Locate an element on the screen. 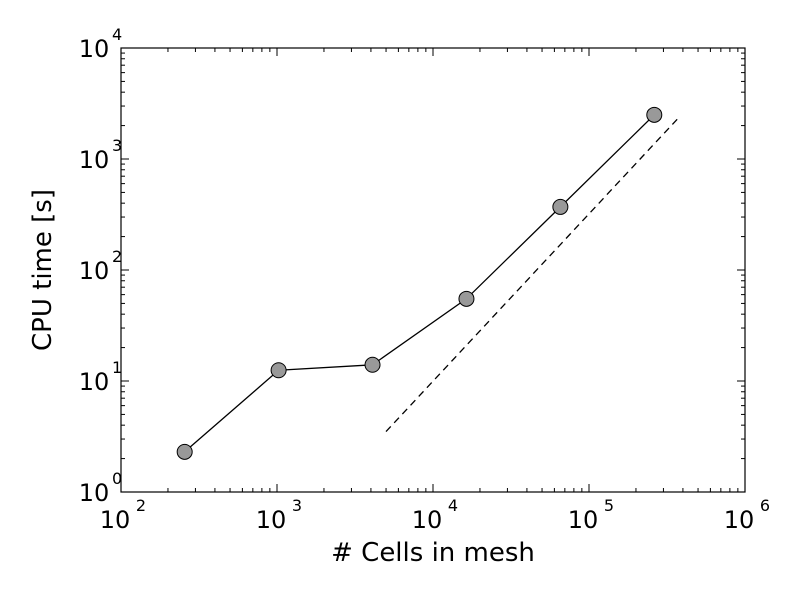 This screenshot has height=600, width=800. x-tick-exponent: 6 is located at coordinates (765, 505).